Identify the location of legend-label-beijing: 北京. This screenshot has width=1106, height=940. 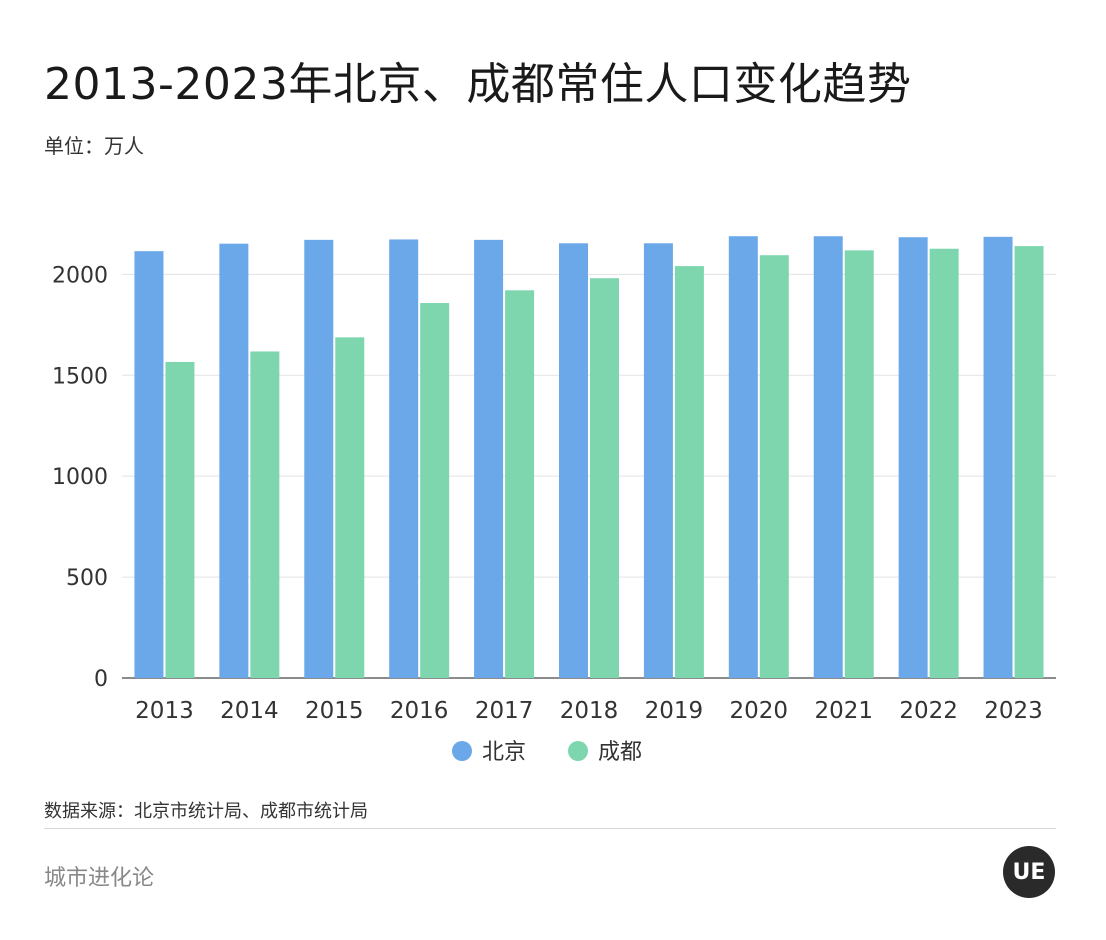
(504, 752).